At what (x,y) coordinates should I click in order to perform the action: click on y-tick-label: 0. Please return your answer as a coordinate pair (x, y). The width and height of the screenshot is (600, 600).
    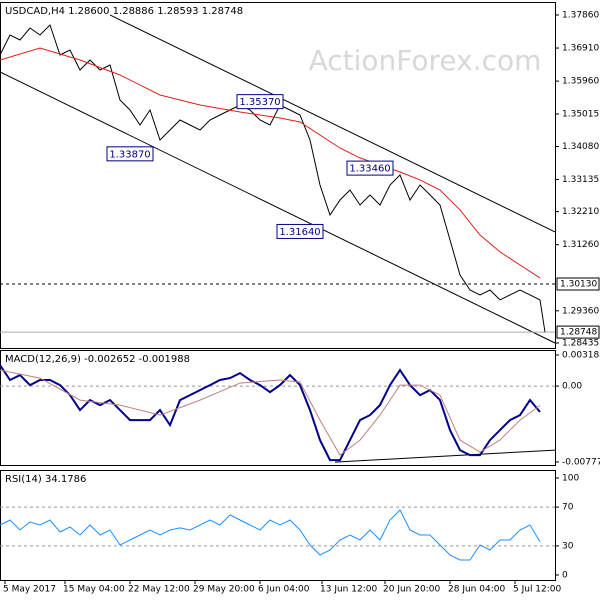
    Looking at the image, I should click on (565, 576).